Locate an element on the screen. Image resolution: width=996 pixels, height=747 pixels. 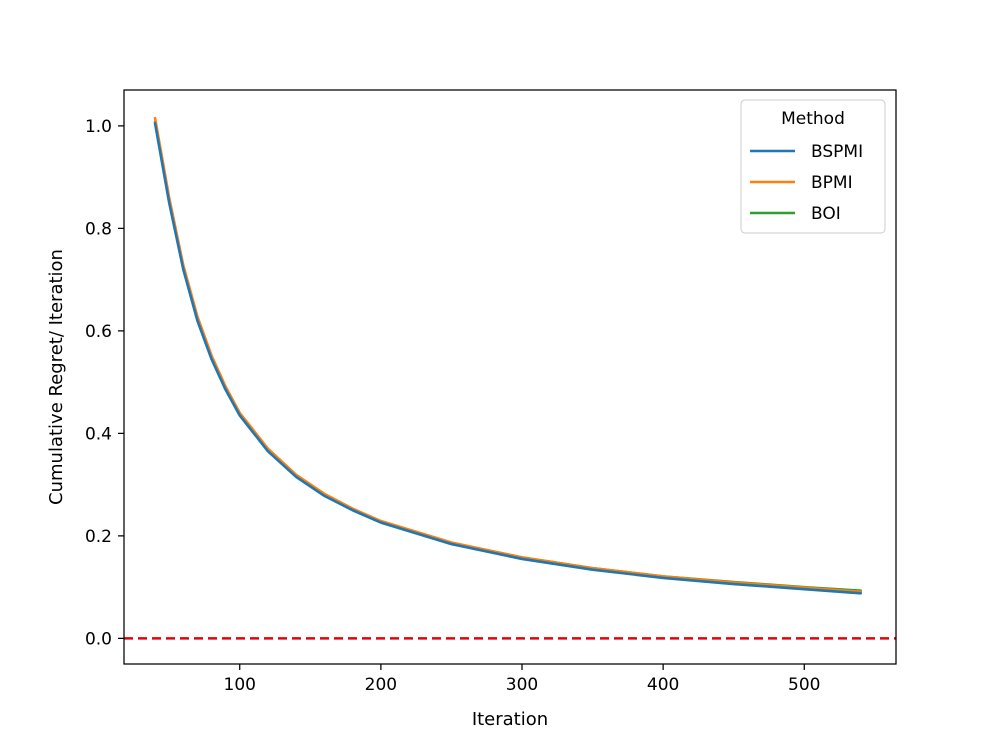
legend-box is located at coordinates (813, 166).